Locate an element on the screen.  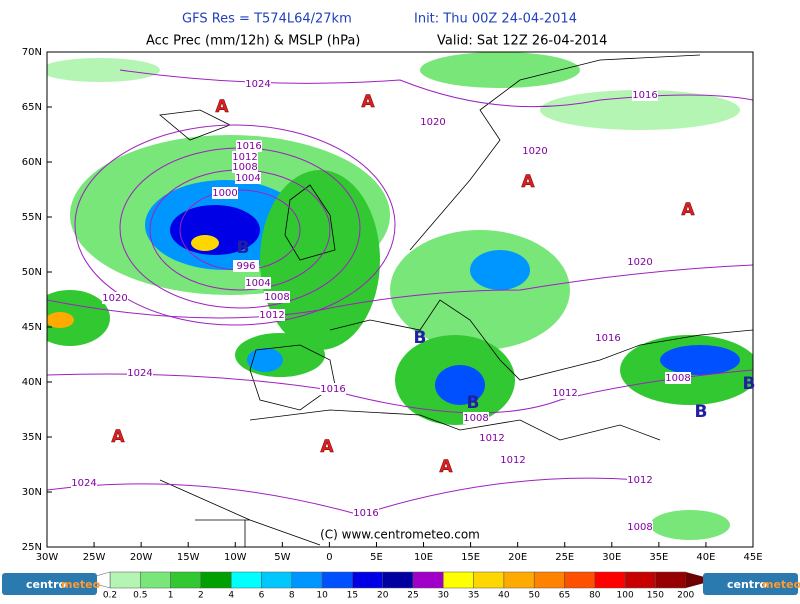
legend-arrow is located at coordinates (700, 580).